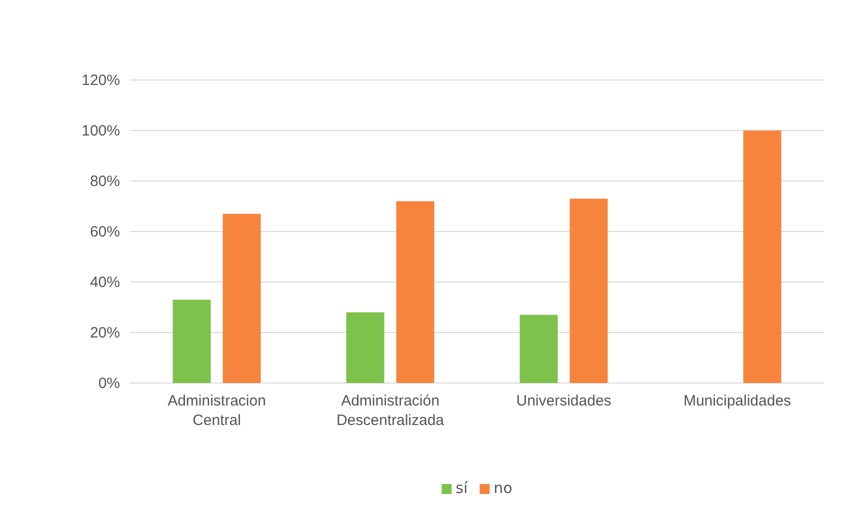  I want to click on legend-label: no, so click(503, 488).